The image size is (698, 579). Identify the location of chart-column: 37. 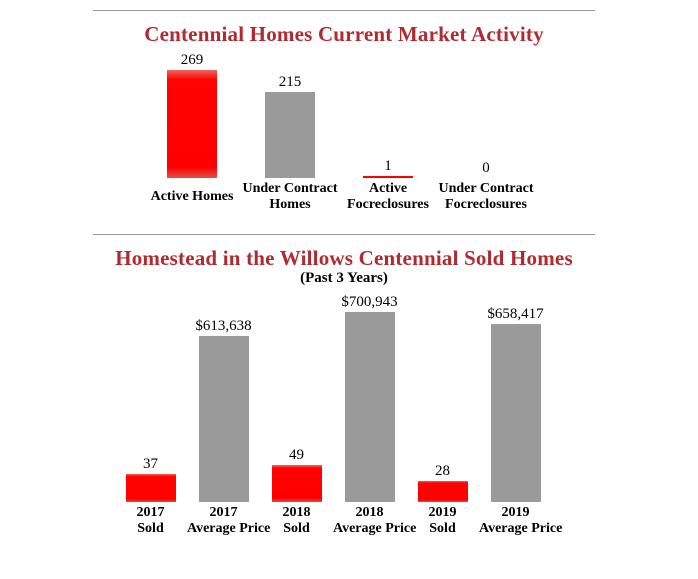
(150, 479).